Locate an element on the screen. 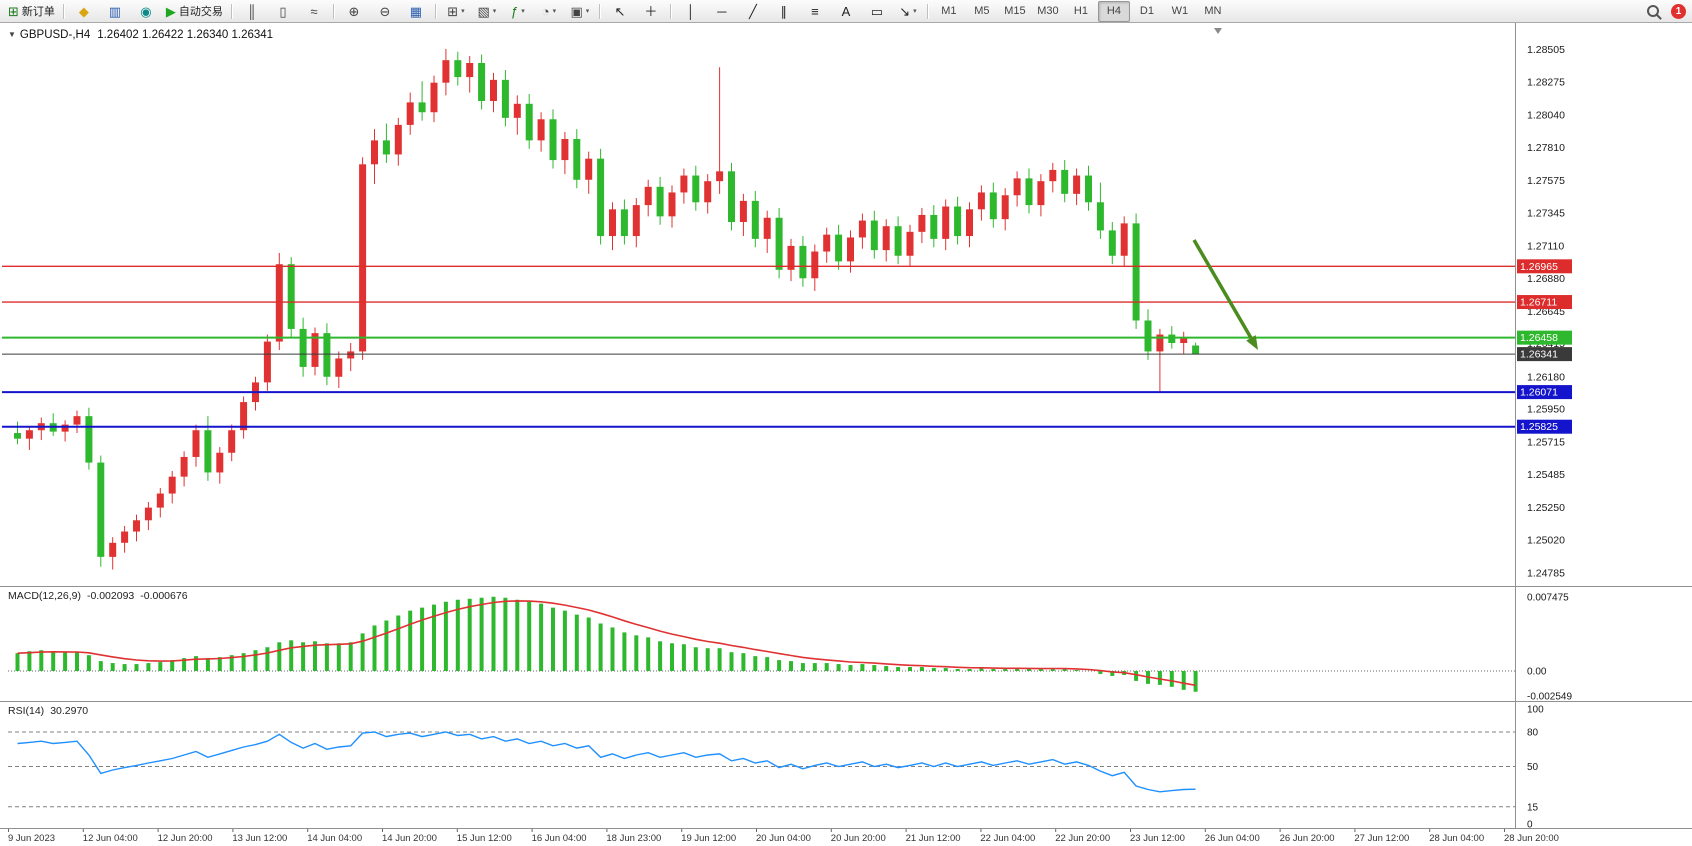 The image size is (1692, 846). arrows-button: ↘ ▾ is located at coordinates (908, 11).